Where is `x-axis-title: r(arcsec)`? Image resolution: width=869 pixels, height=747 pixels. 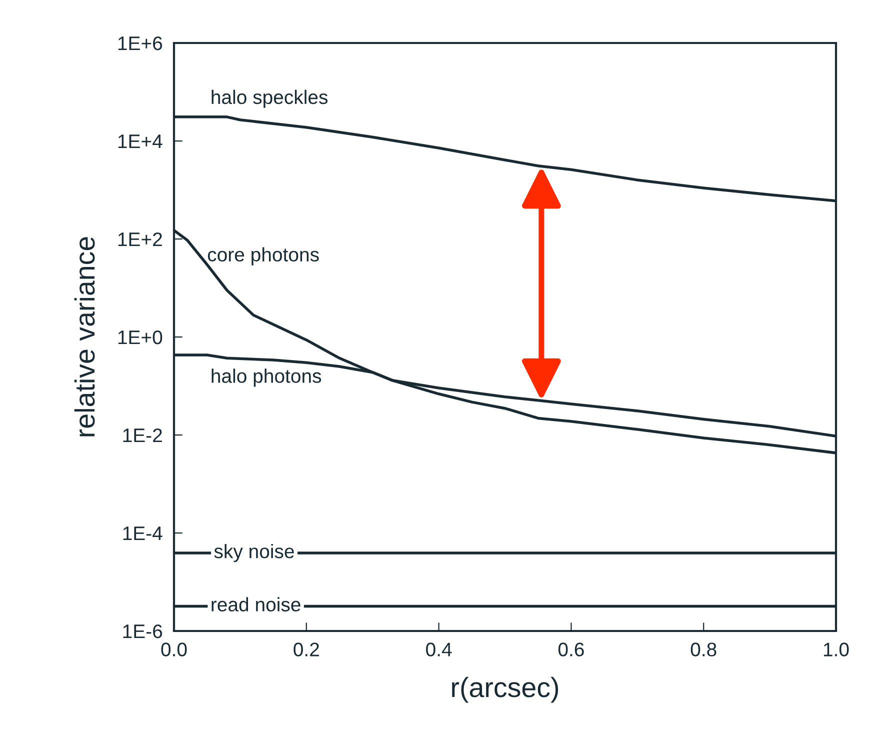 x-axis-title: r(arcsec) is located at coordinates (505, 689).